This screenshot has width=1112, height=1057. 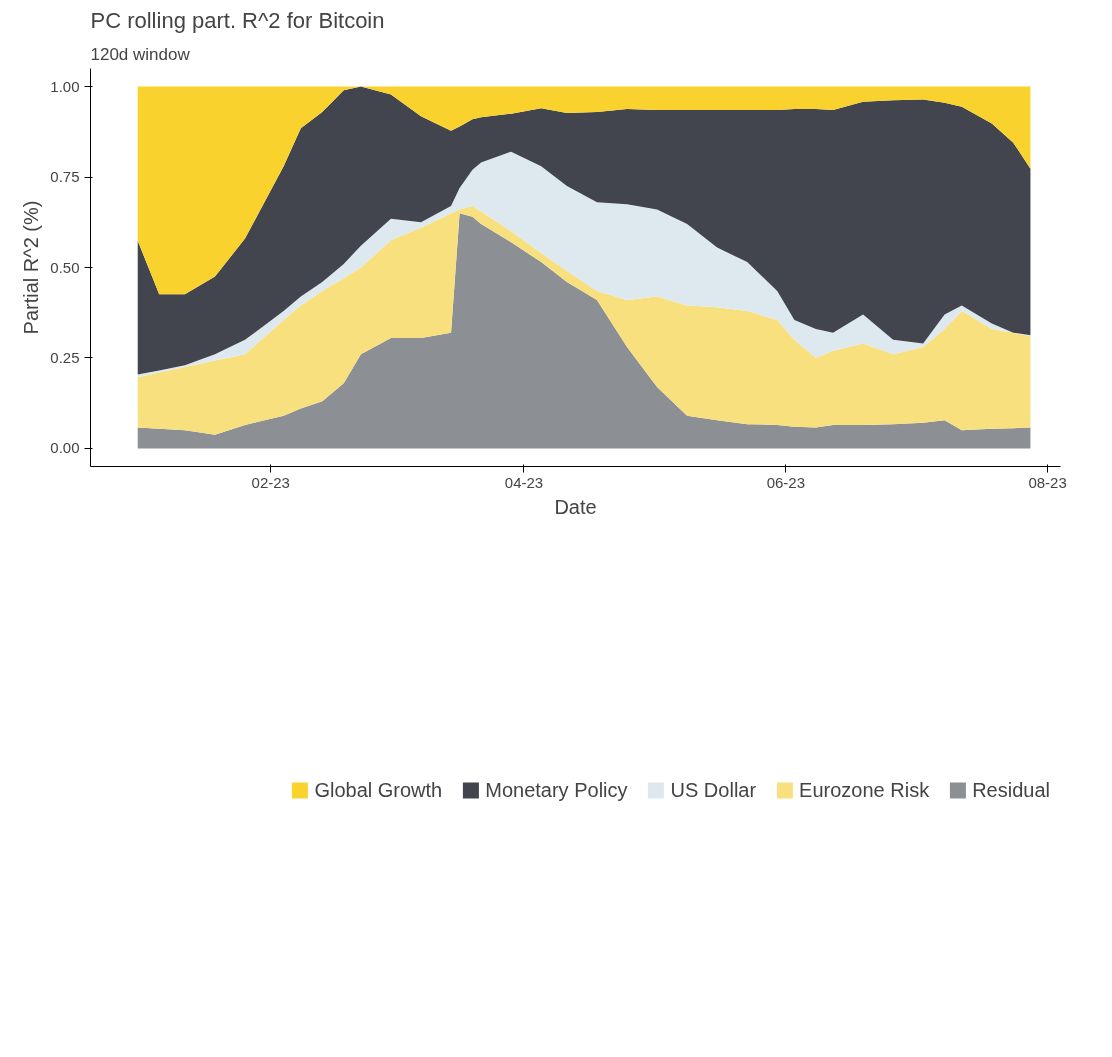 What do you see at coordinates (1047, 482) in the screenshot?
I see `x-tick-label: 08-23` at bounding box center [1047, 482].